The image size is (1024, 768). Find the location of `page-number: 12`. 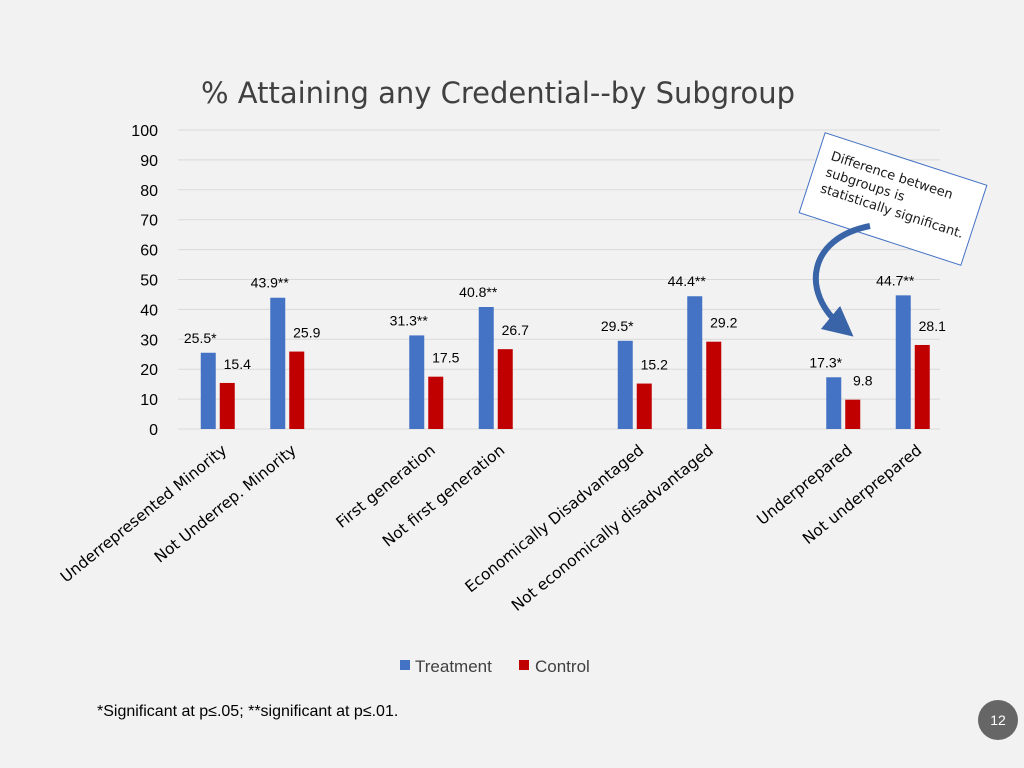

page-number: 12 is located at coordinates (998, 720).